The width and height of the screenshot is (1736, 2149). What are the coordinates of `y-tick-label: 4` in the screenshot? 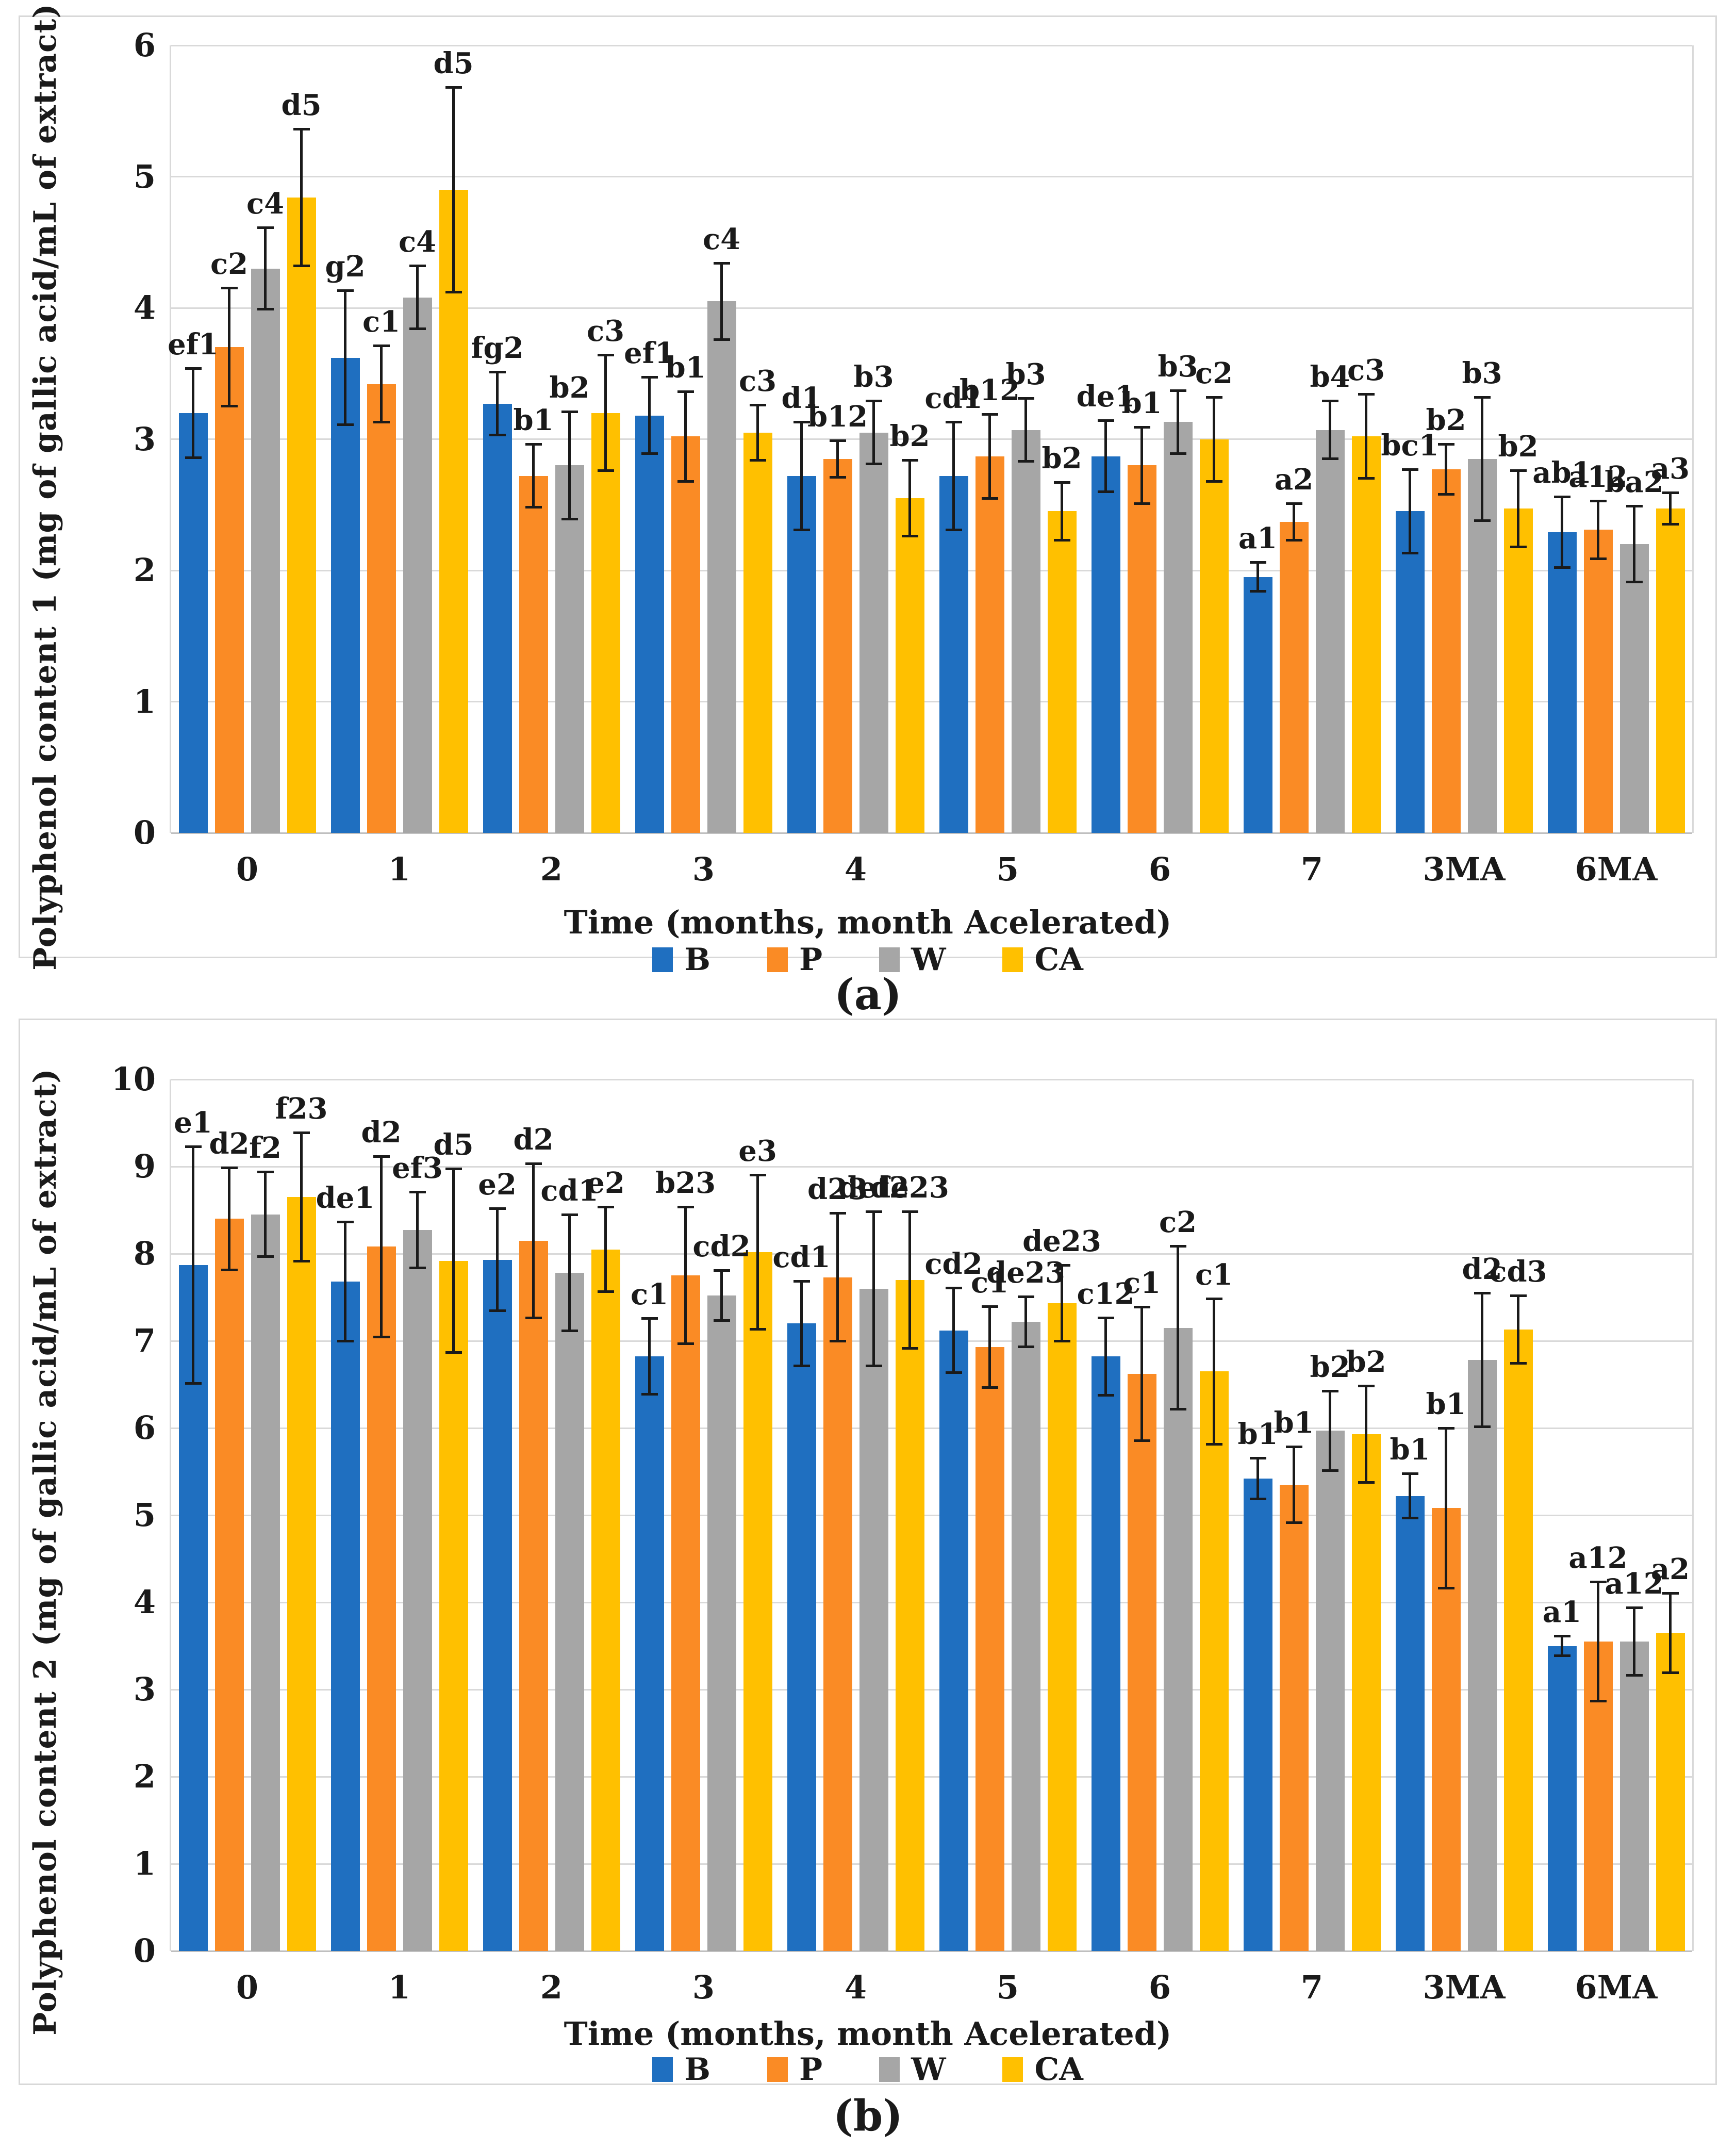 It's located at (144, 1602).